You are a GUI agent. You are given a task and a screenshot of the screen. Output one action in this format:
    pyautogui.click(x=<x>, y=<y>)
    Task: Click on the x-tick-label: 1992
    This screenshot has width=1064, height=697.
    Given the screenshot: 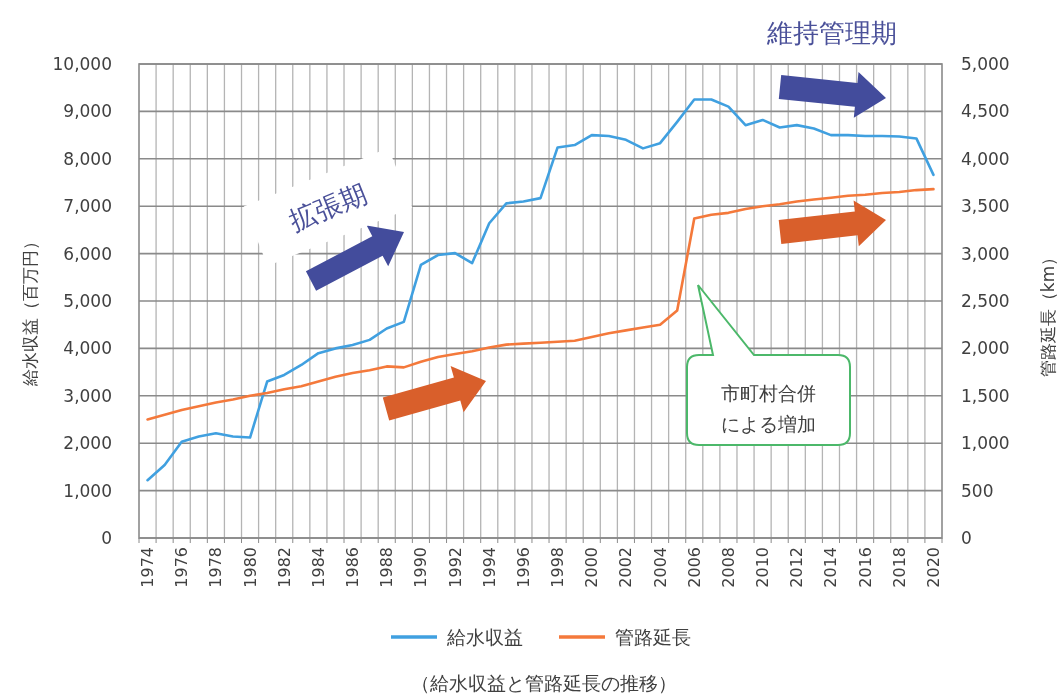 What is the action you would take?
    pyautogui.click(x=455, y=567)
    